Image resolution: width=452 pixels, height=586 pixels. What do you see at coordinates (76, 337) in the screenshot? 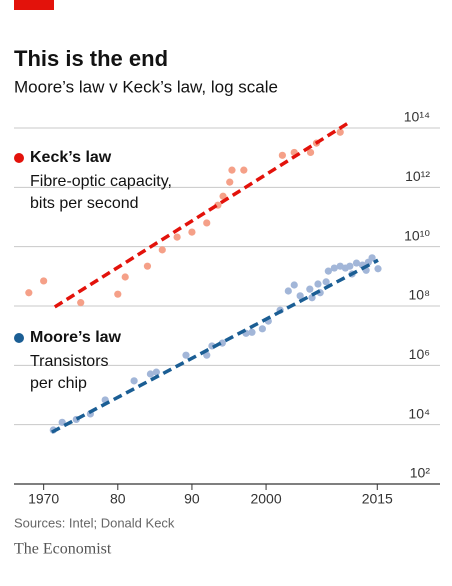
I see `legend-name: Moore’s law` at bounding box center [76, 337].